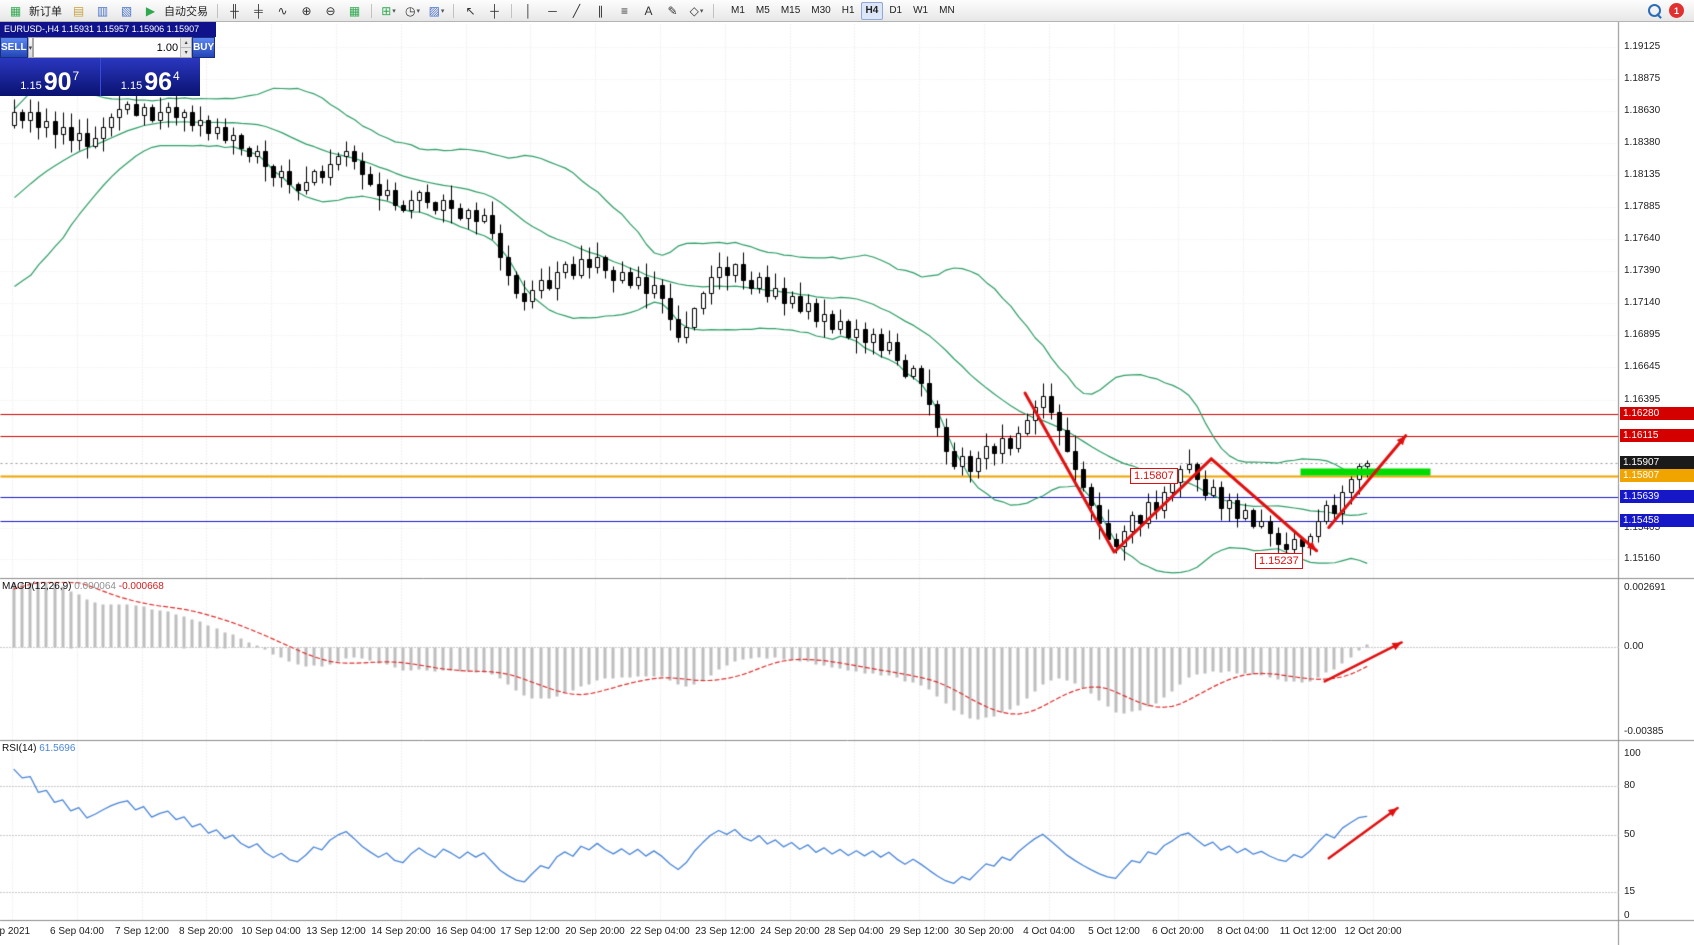  Describe the element at coordinates (83, 586) in the screenshot. I see `macd-label: MACD(12,26,9) 0.000064 -0.000668` at that location.